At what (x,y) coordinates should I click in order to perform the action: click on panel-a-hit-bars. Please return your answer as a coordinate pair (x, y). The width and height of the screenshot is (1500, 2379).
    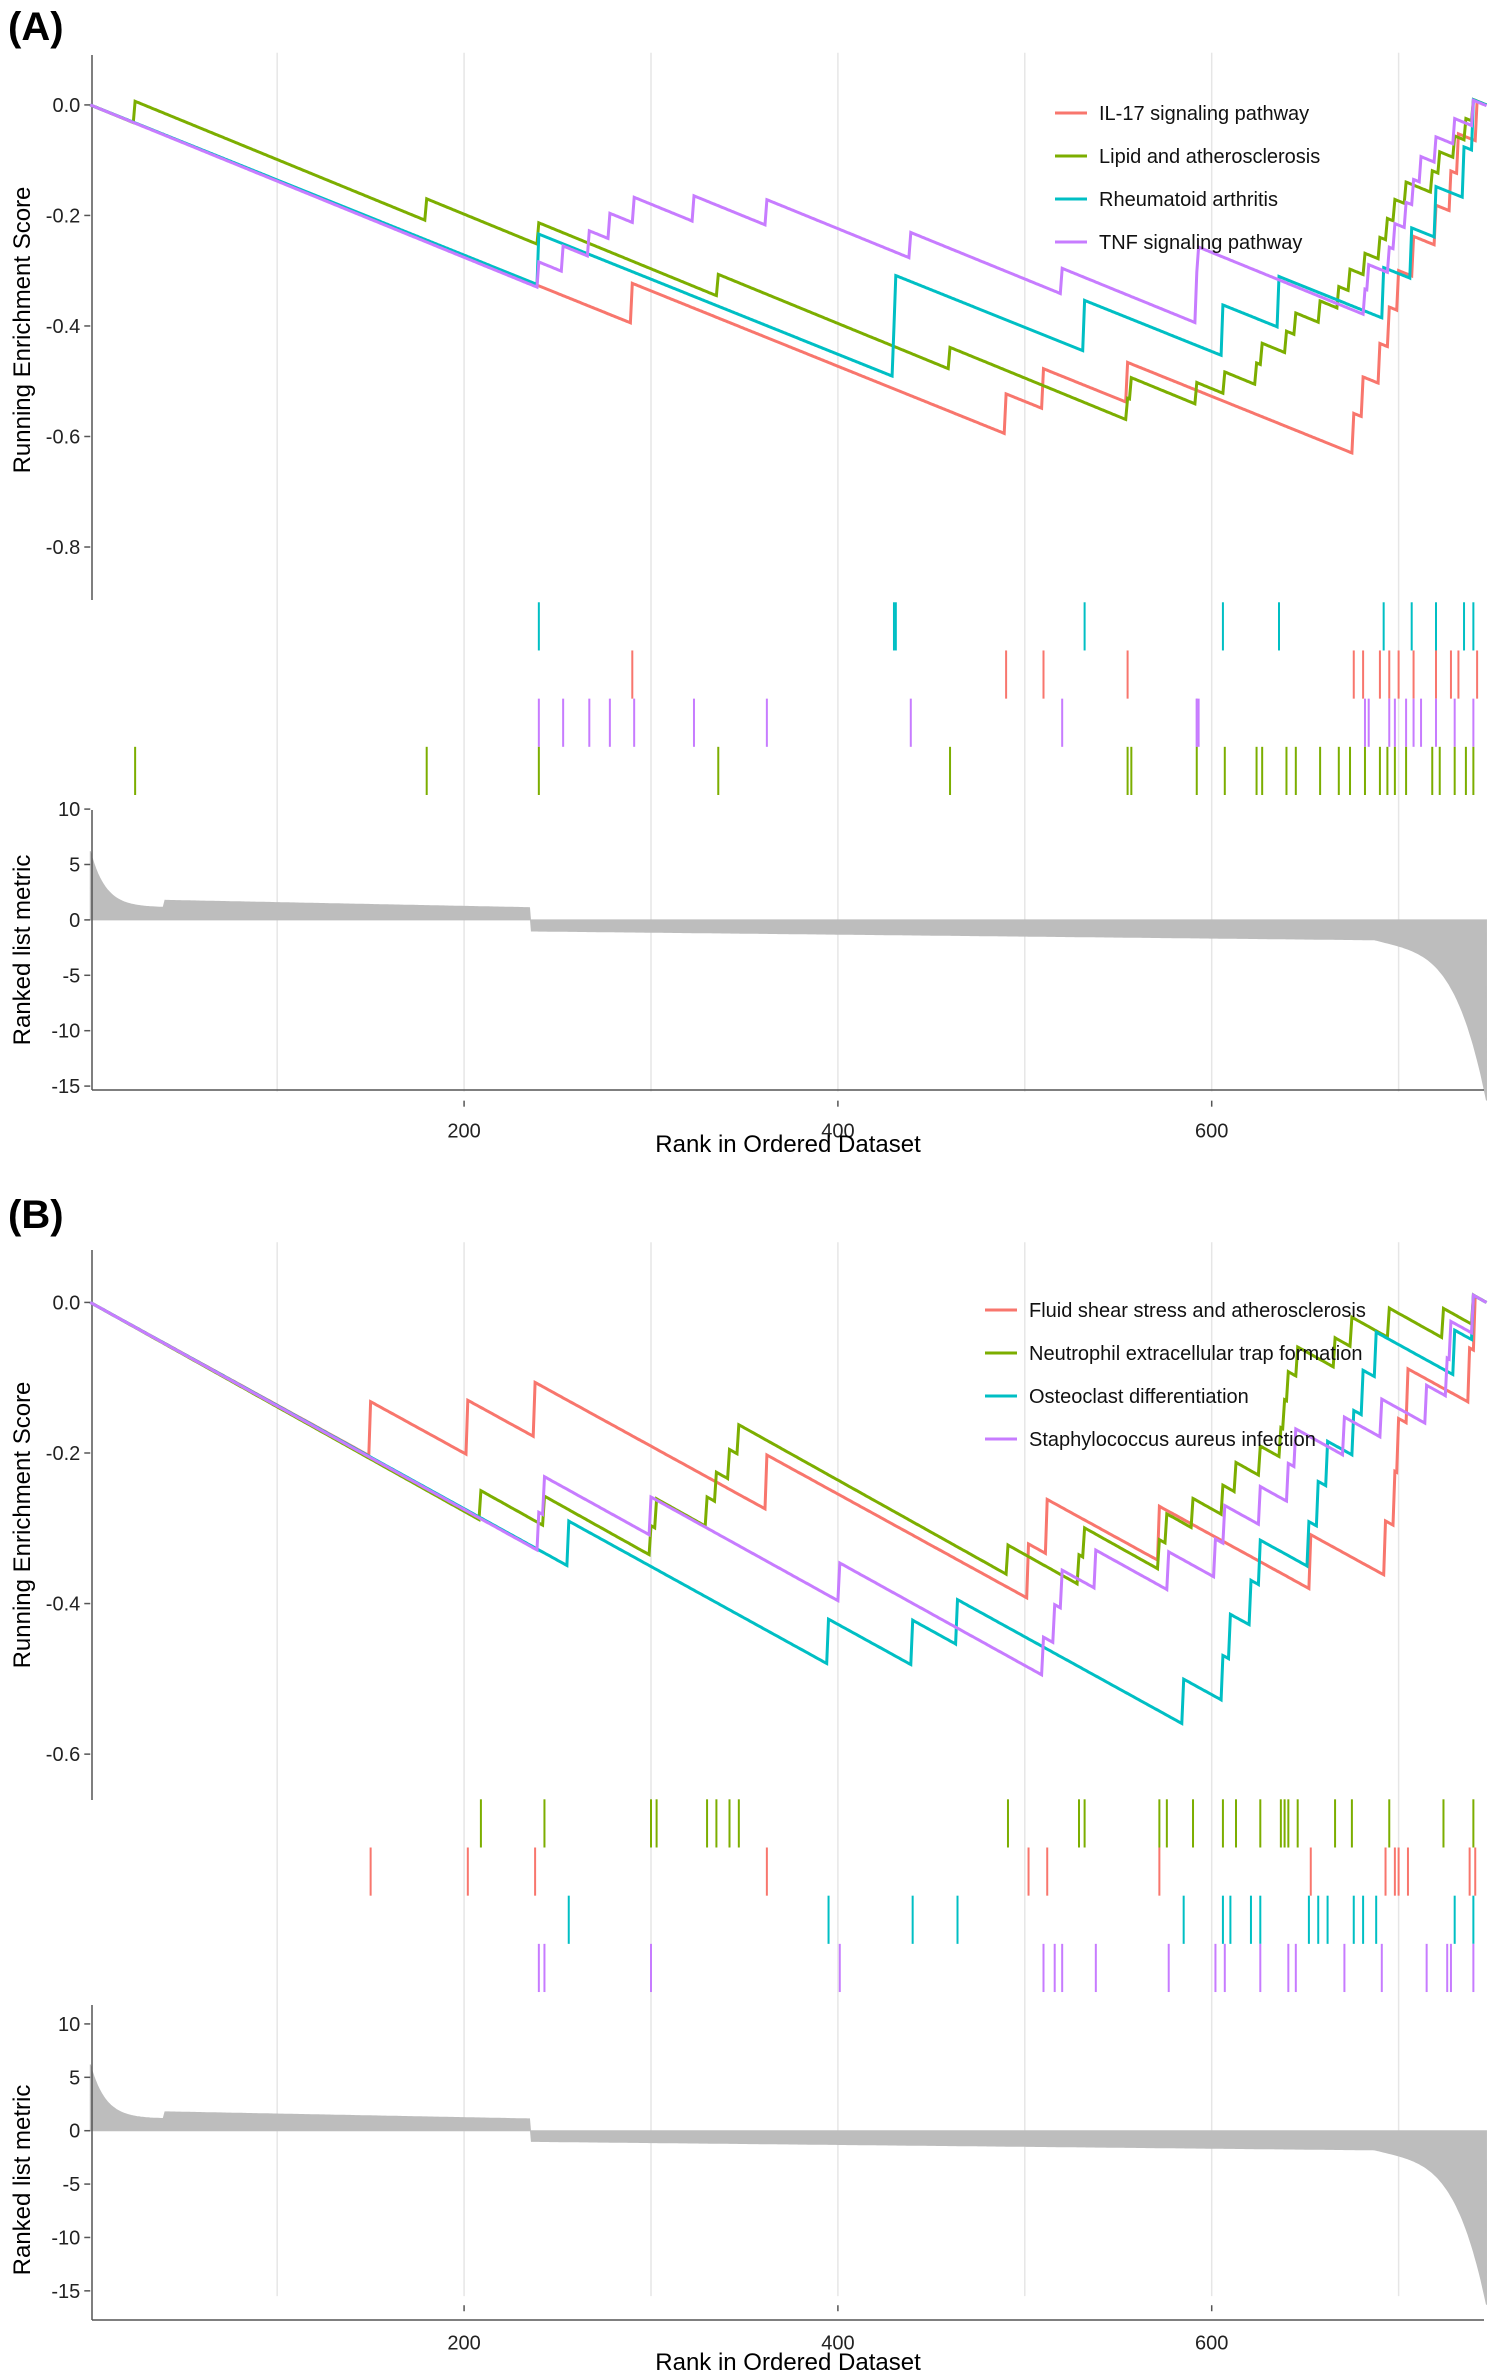
    Looking at the image, I should click on (806, 699).